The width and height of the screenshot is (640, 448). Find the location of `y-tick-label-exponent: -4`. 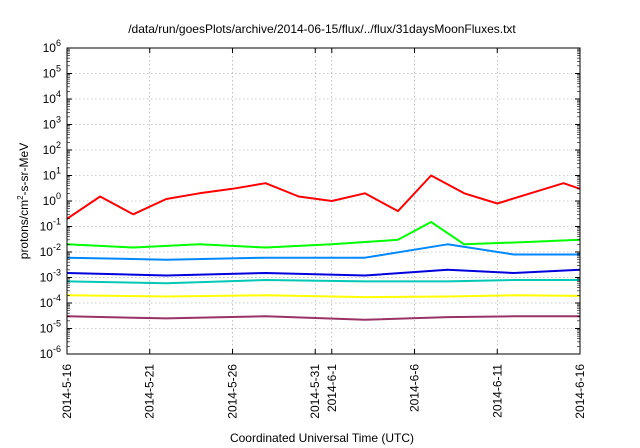

y-tick-label-exponent: -4 is located at coordinates (57, 298).